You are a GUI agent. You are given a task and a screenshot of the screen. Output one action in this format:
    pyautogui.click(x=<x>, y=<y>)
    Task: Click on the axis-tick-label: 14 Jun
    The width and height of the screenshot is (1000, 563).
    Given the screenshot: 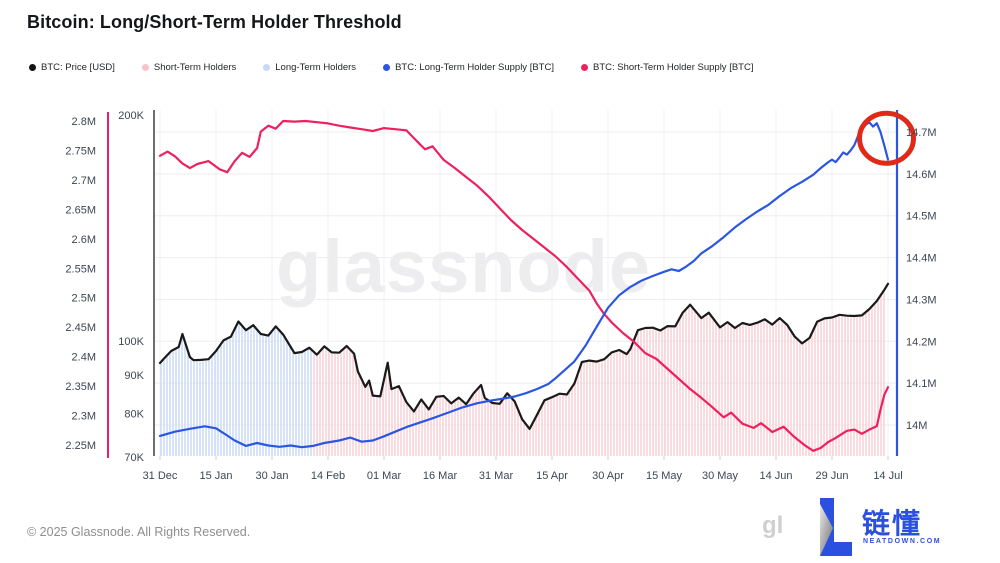 What is the action you would take?
    pyautogui.click(x=775, y=476)
    